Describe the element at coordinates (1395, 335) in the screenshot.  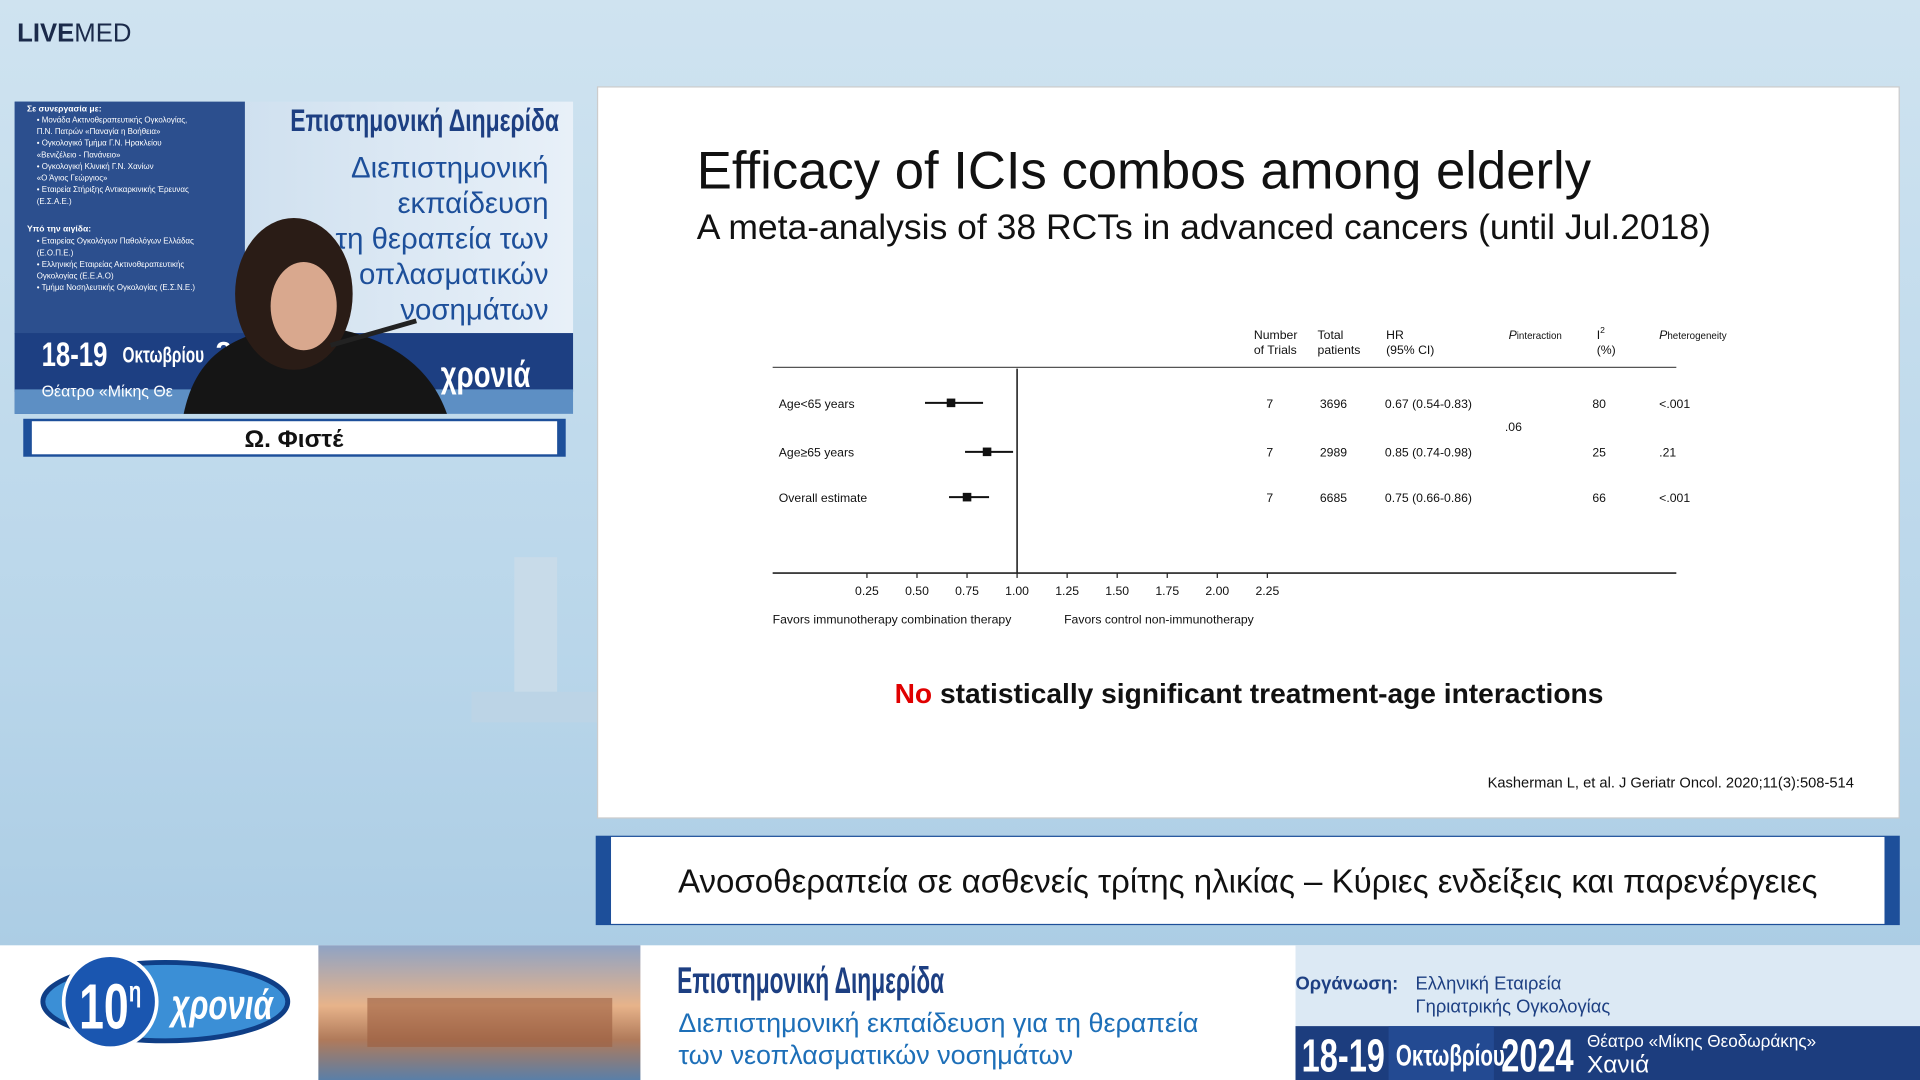
I see `header-hr: HR` at that location.